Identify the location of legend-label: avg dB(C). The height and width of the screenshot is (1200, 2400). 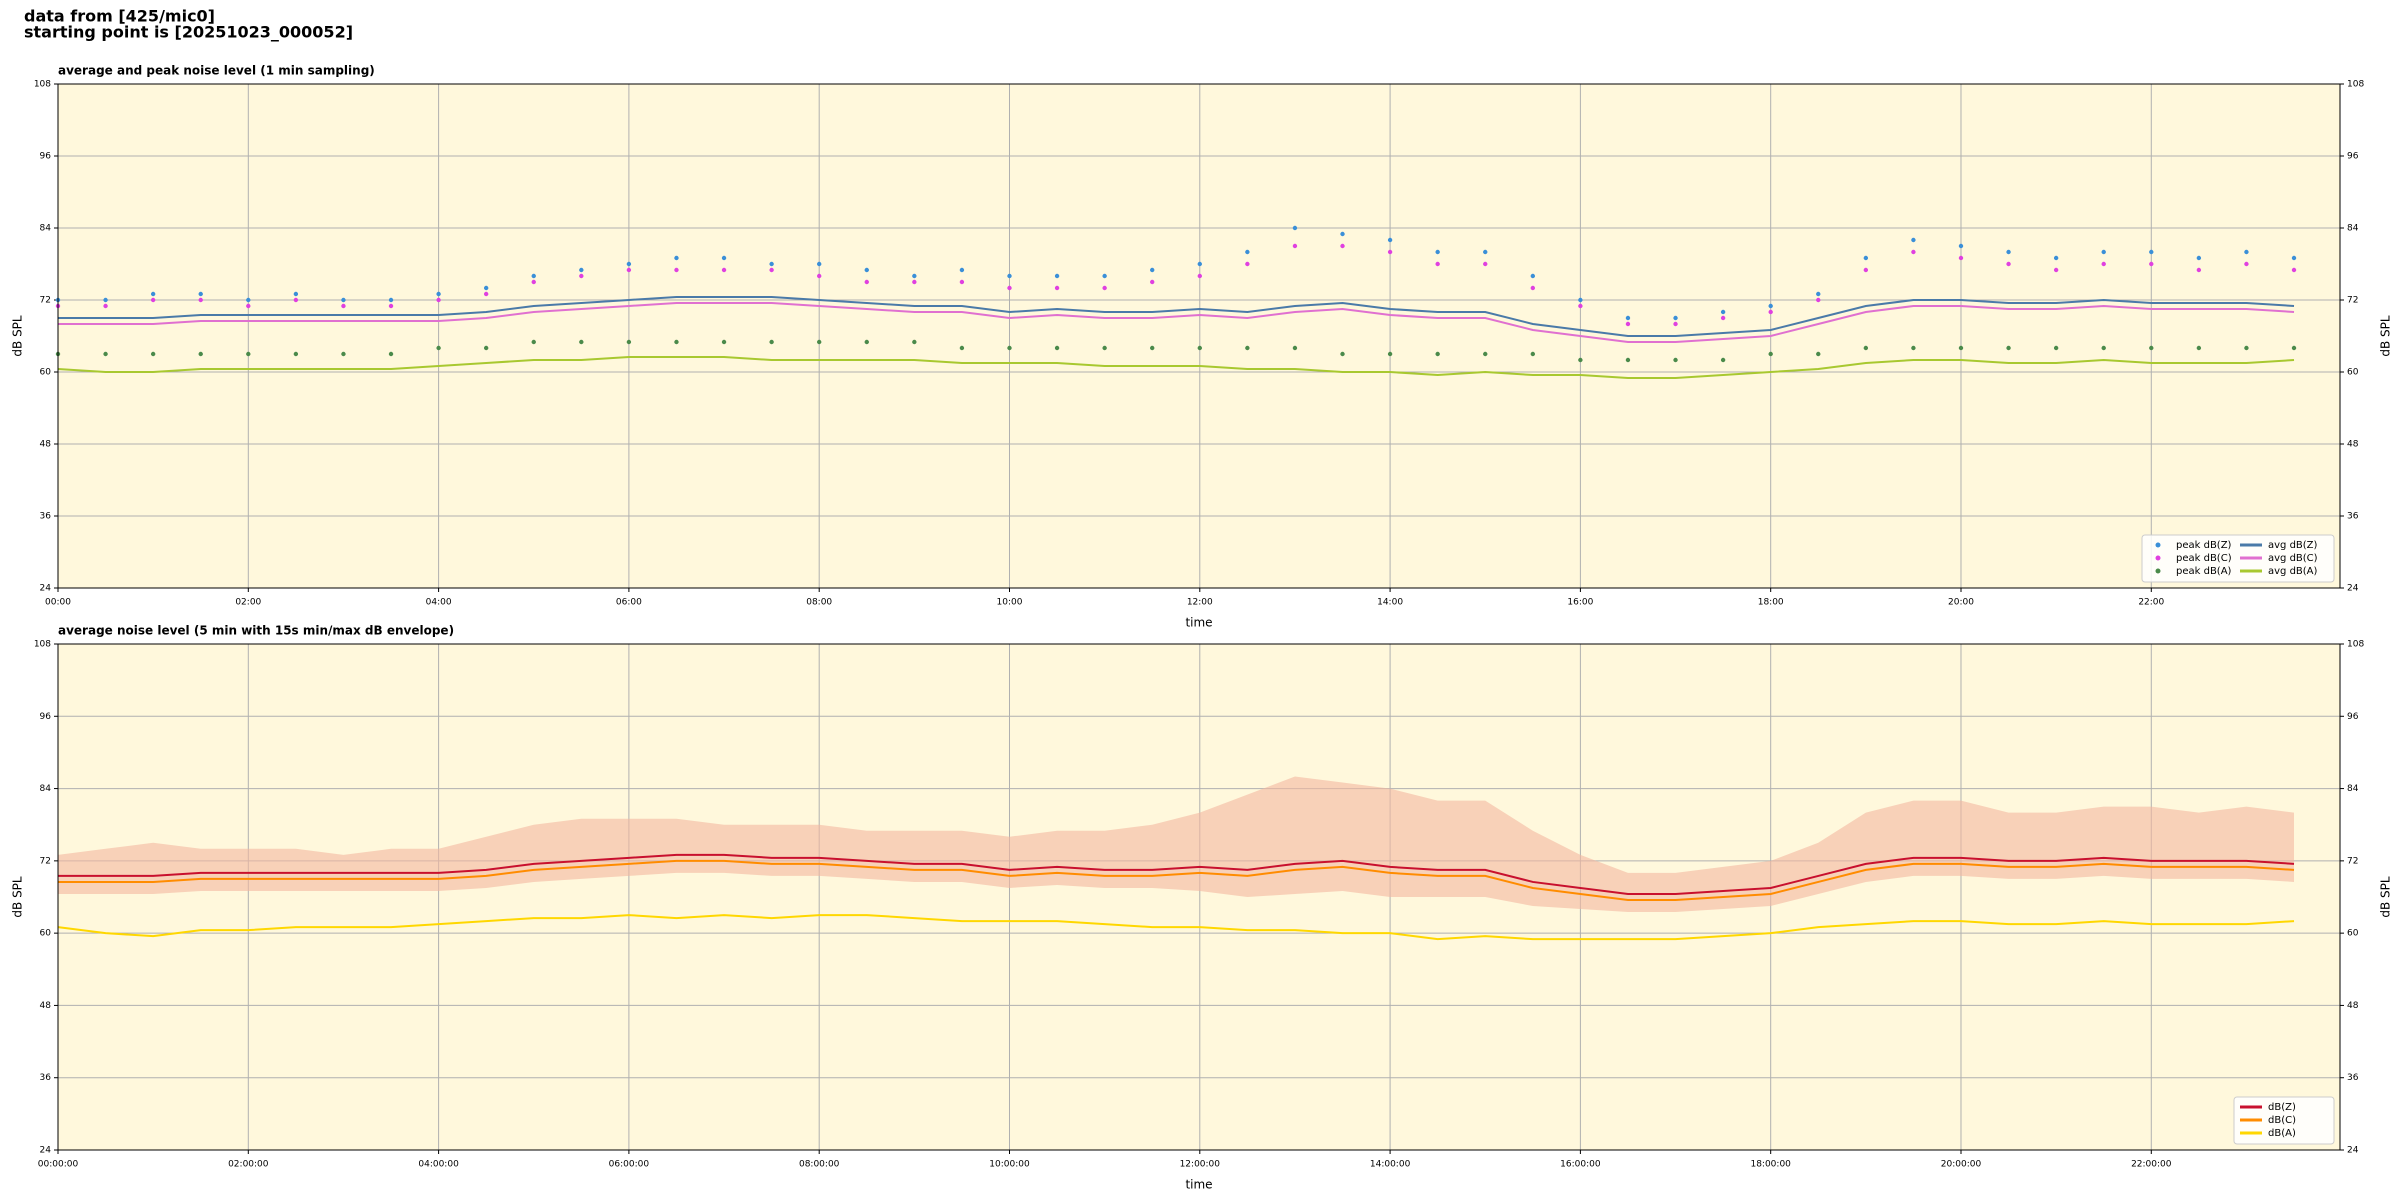
(2293, 558).